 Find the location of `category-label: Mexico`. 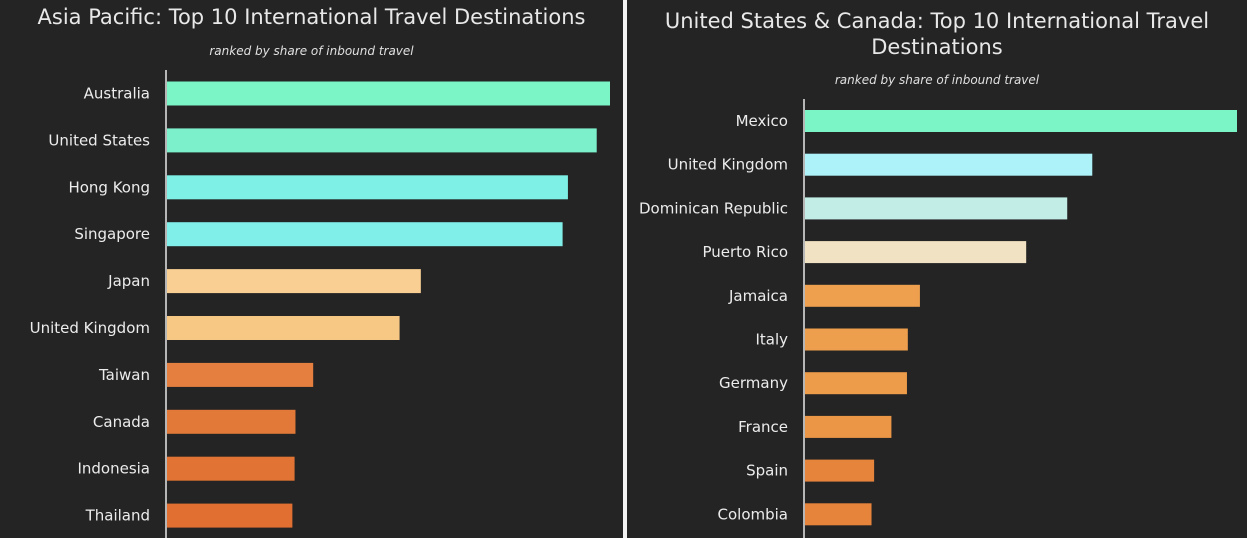

category-label: Mexico is located at coordinates (762, 121).